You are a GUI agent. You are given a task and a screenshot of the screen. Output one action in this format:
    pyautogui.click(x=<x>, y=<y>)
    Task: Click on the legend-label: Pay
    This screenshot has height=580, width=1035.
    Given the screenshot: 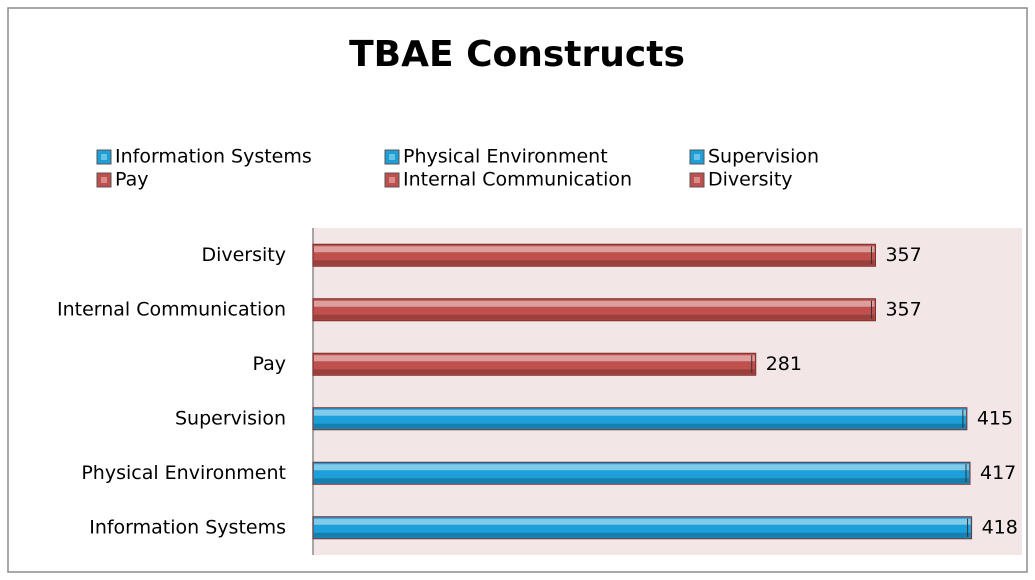 What is the action you would take?
    pyautogui.click(x=132, y=180)
    